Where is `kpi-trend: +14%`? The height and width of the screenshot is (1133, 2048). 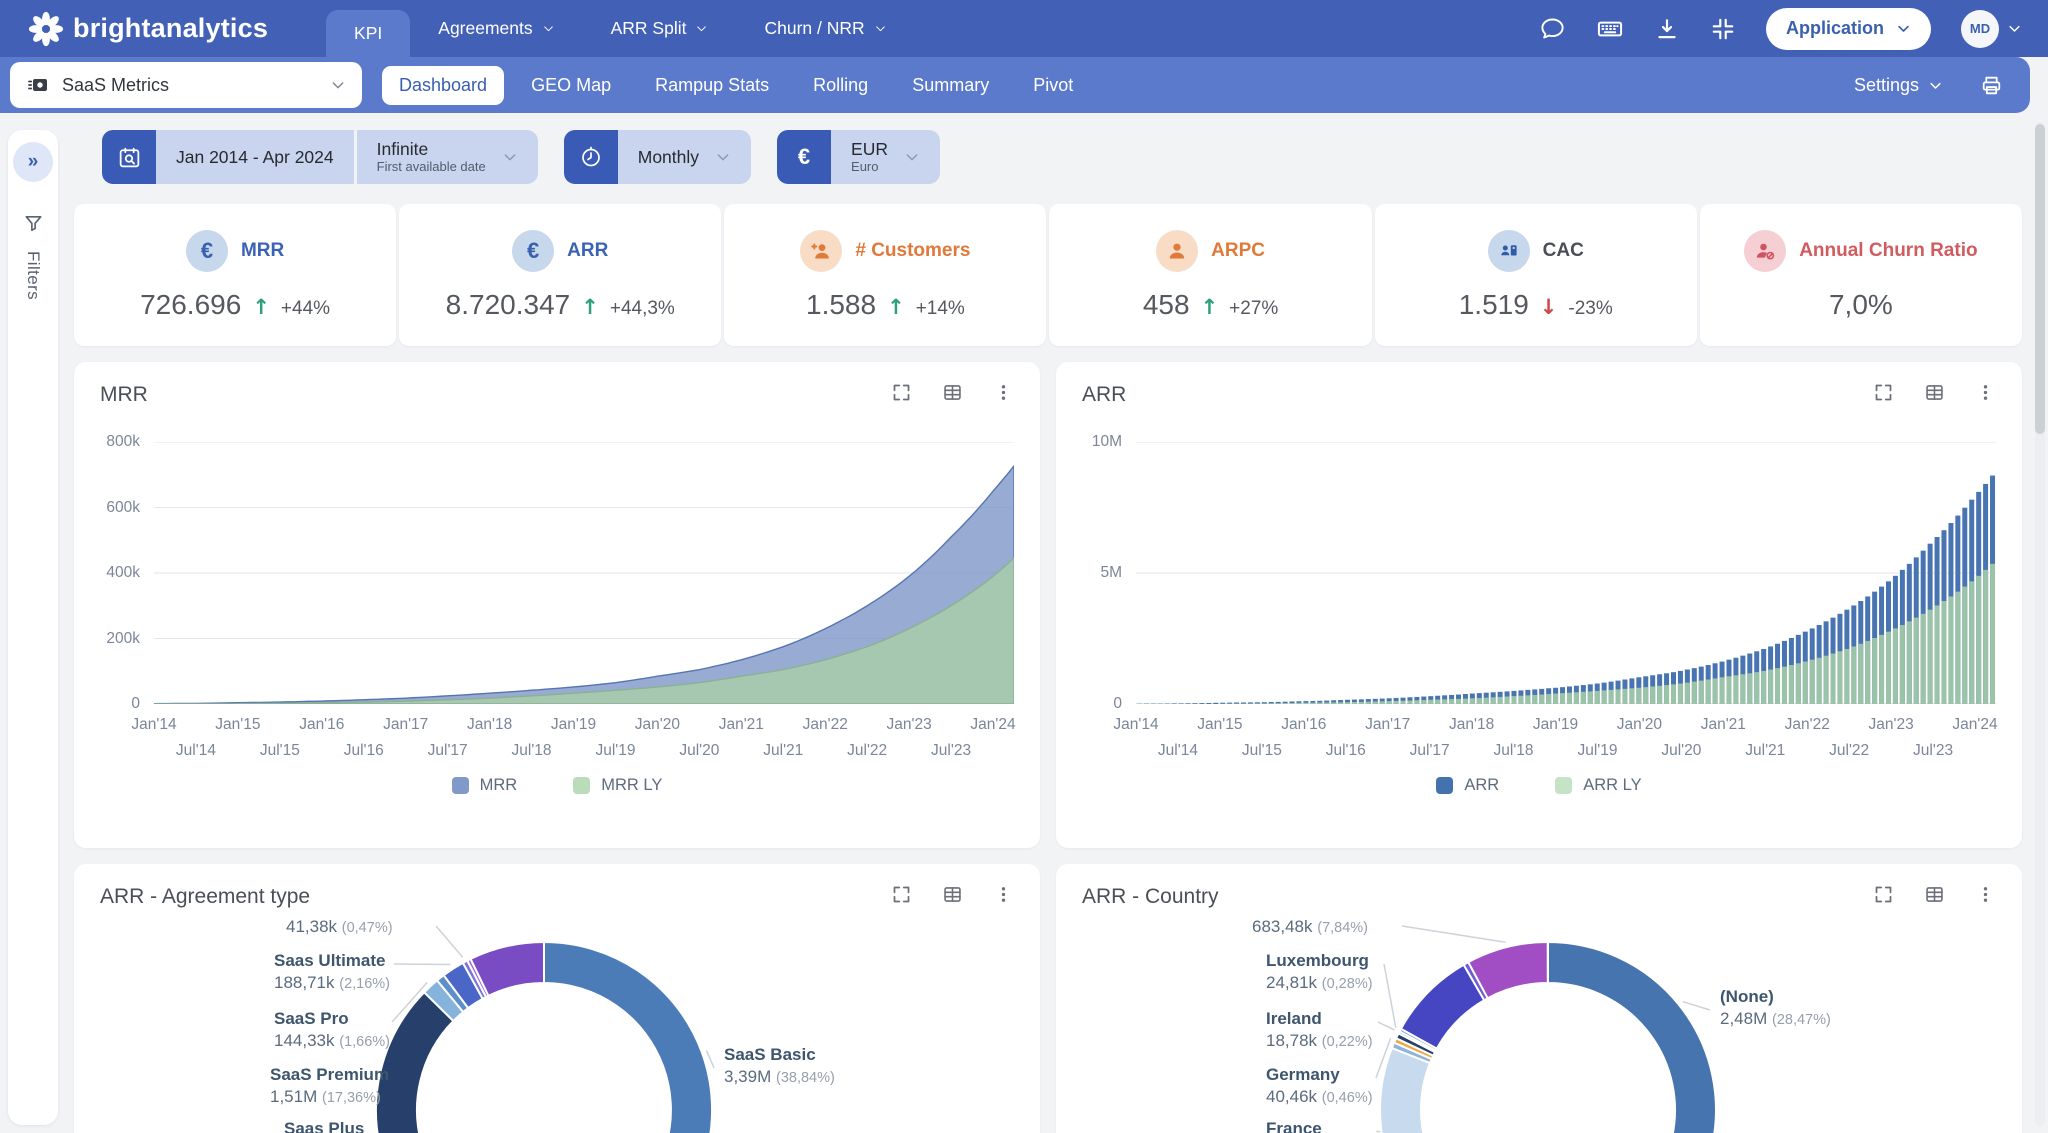
kpi-trend: +14% is located at coordinates (940, 308).